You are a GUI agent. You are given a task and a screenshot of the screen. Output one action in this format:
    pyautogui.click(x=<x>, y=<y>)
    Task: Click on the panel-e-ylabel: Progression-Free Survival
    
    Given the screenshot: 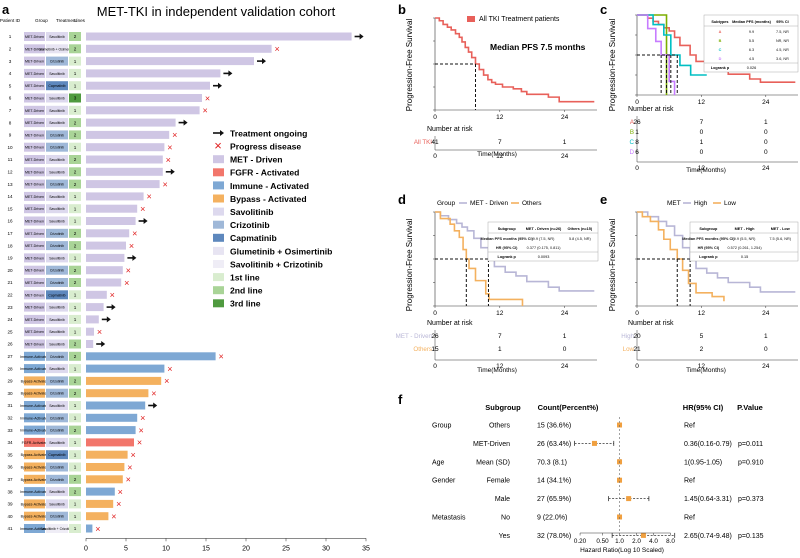 What is the action you would take?
    pyautogui.click(x=612, y=265)
    